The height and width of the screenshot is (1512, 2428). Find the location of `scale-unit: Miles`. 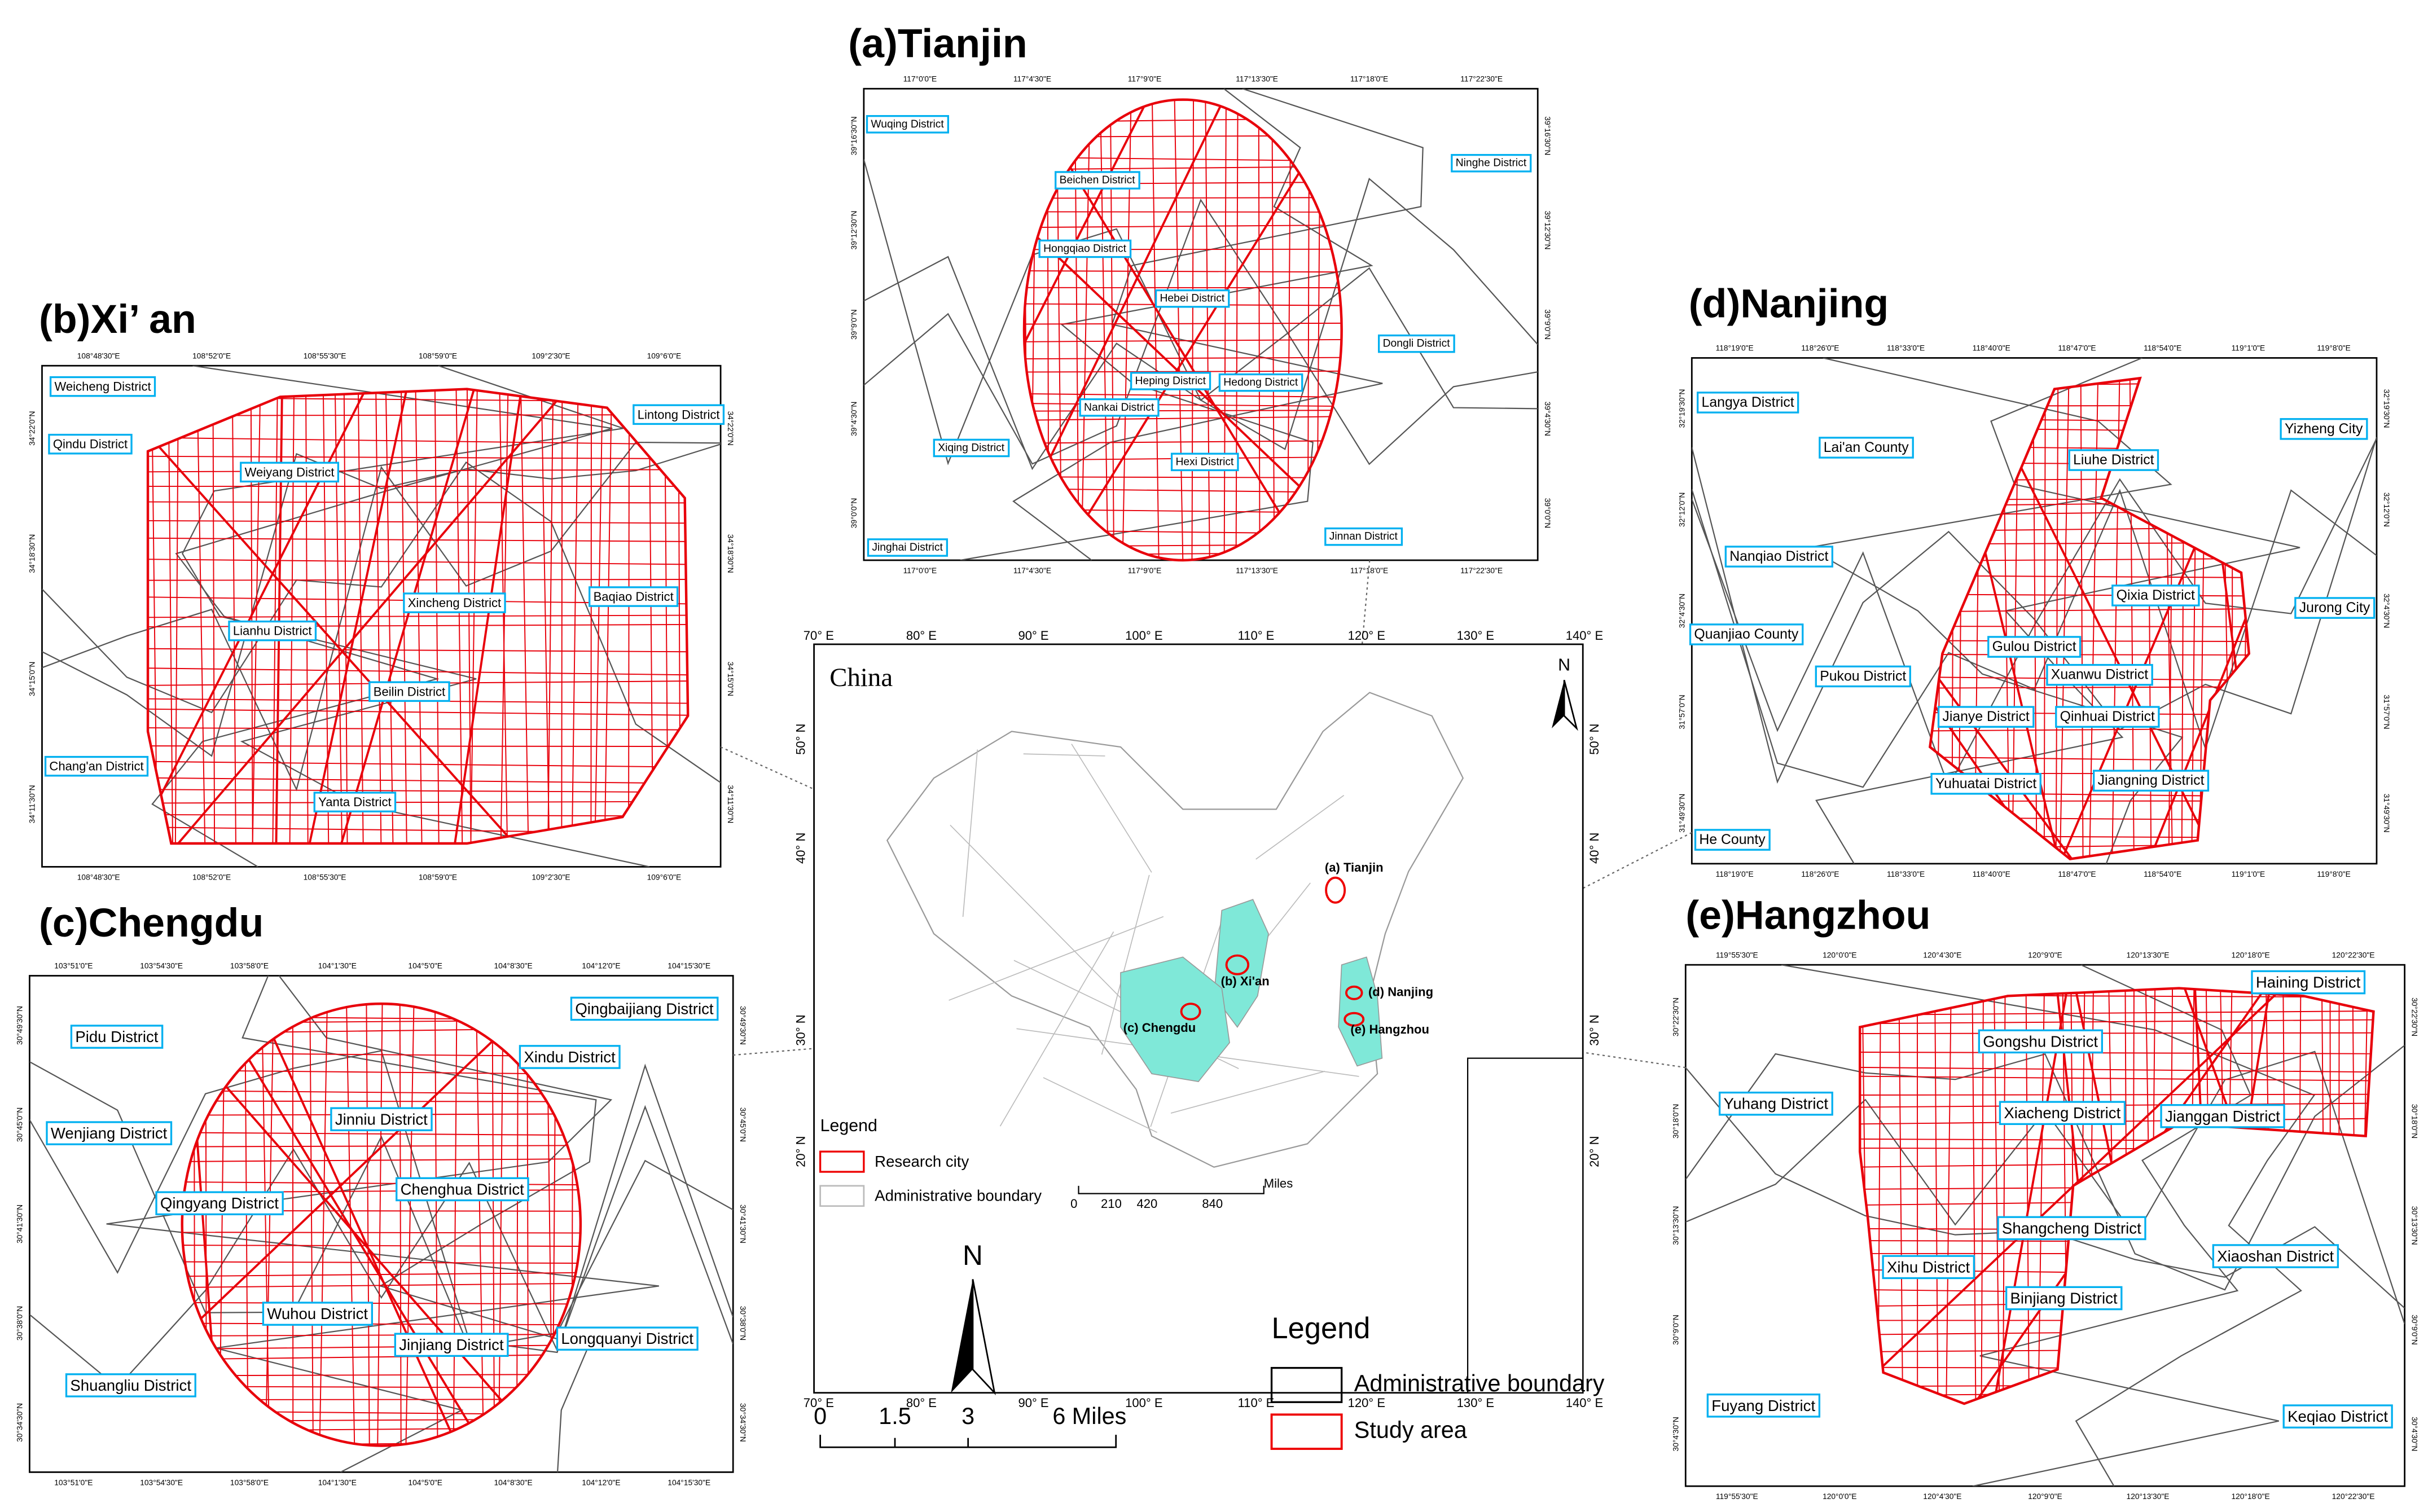

scale-unit: Miles is located at coordinates (1278, 1183).